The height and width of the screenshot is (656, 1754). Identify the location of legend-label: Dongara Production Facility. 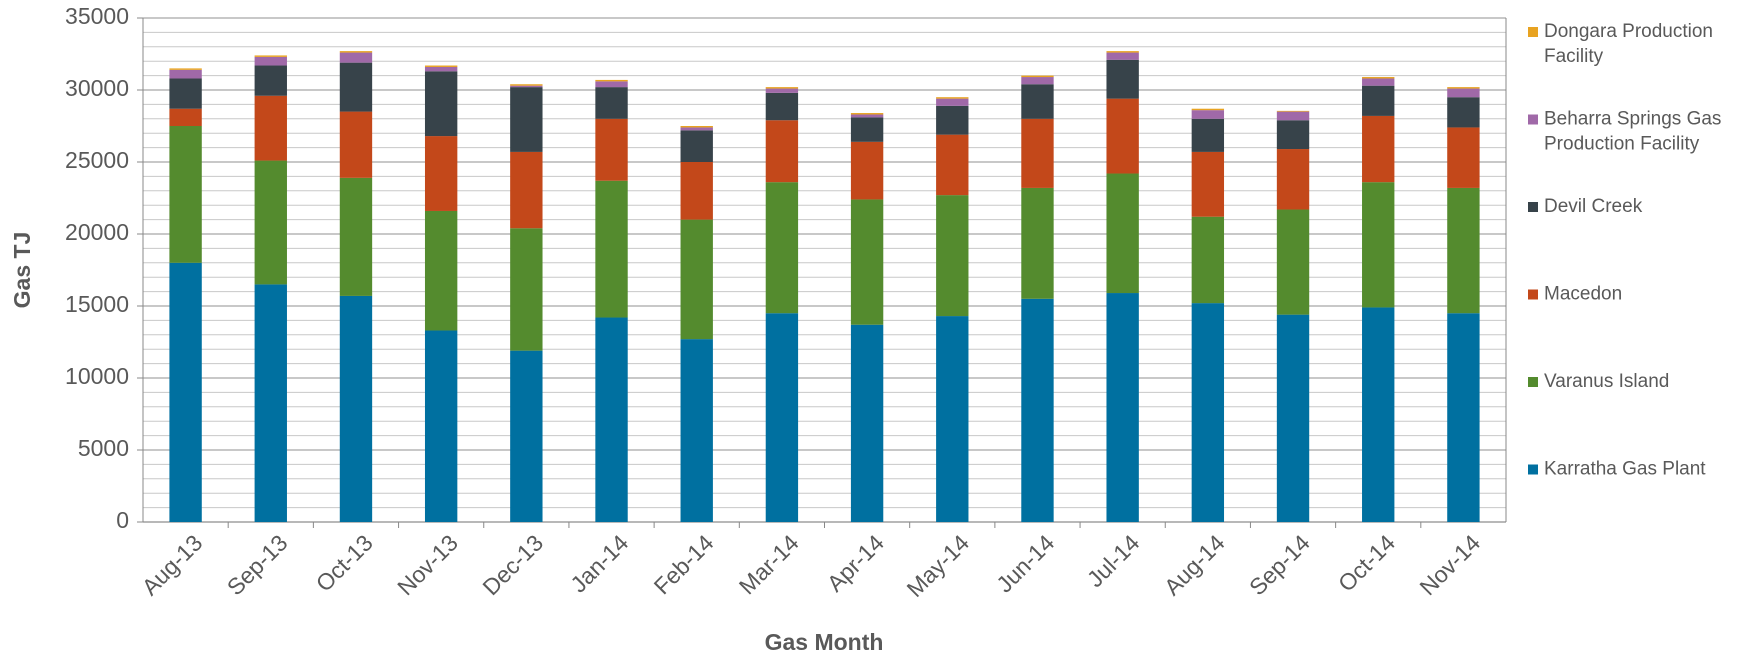
(1628, 44).